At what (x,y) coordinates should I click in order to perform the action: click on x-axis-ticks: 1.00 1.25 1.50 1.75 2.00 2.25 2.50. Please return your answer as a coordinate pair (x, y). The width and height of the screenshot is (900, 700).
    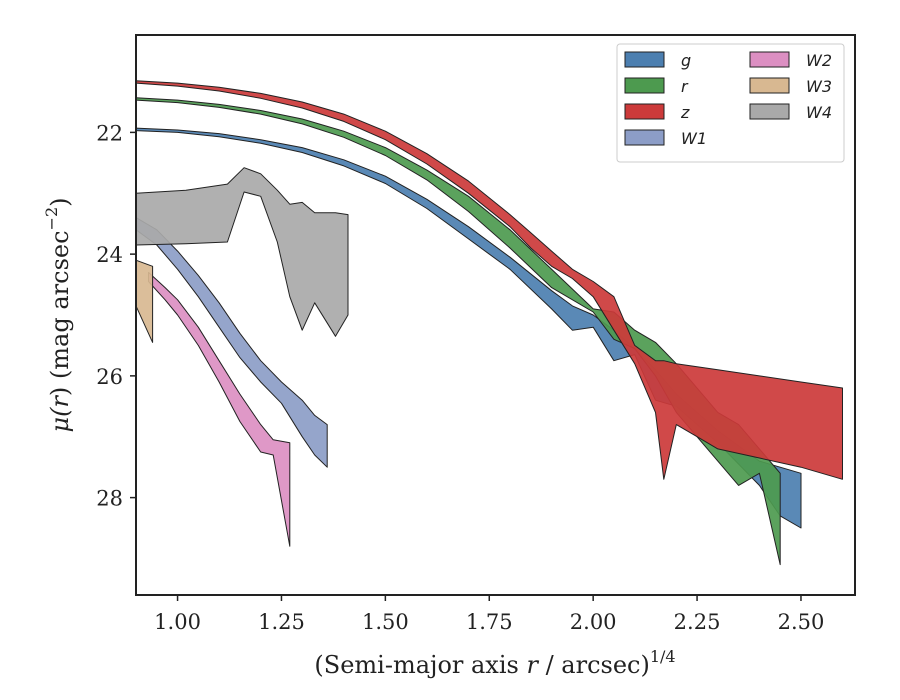
    Looking at the image, I should click on (489, 614).